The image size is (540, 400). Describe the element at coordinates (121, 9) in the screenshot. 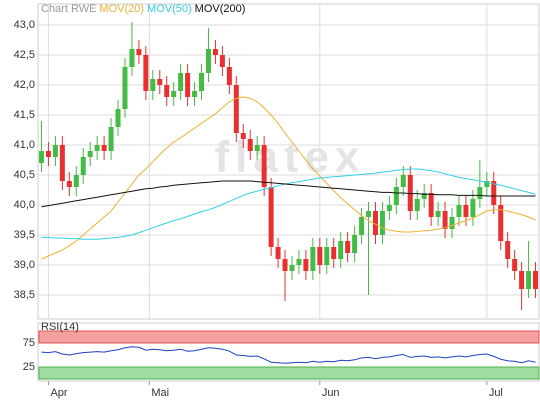

I see `legend-entry: MOV(20)` at that location.